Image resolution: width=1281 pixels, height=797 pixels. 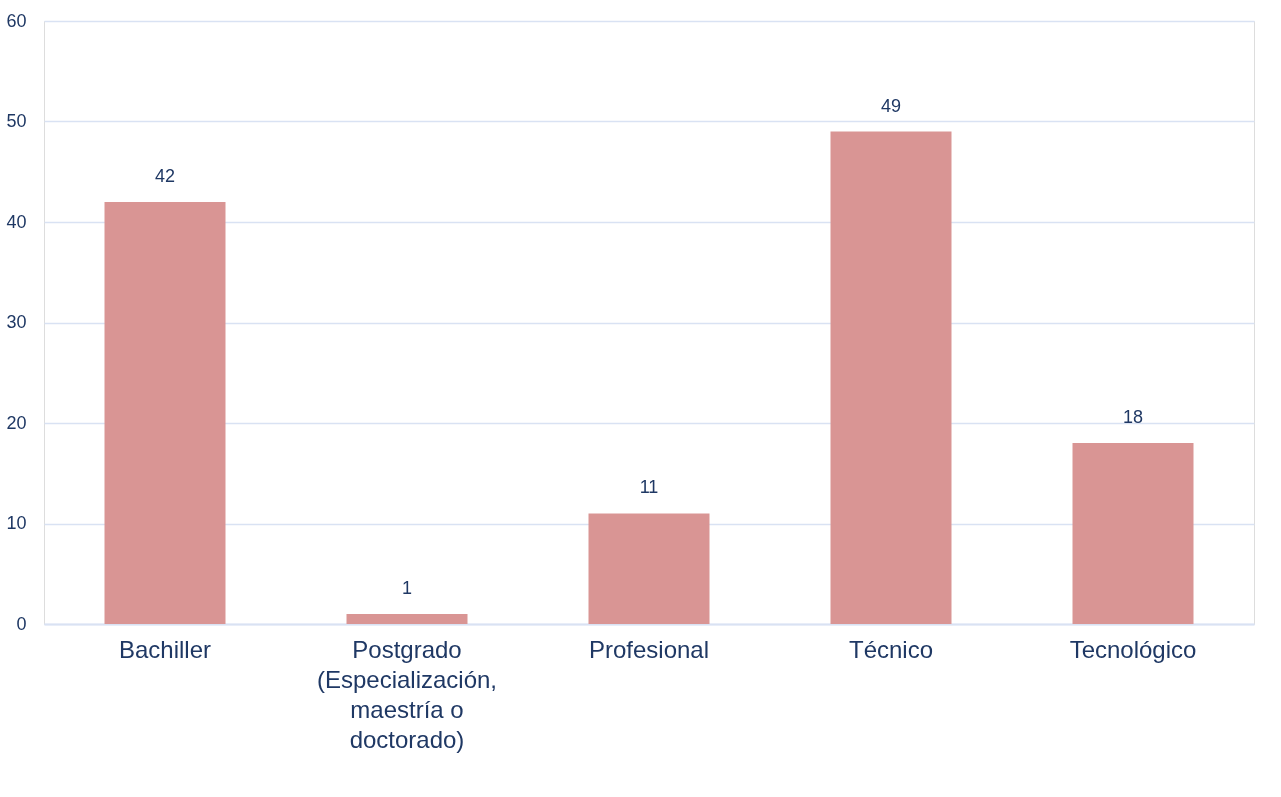 I want to click on data-label: 49, so click(x=891, y=105).